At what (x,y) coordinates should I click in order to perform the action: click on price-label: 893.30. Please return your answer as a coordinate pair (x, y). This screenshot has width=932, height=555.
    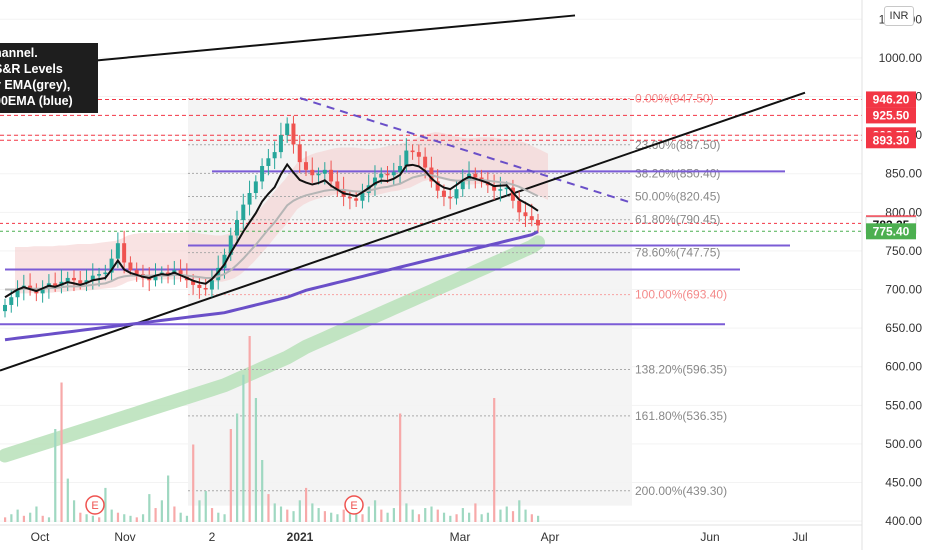
    Looking at the image, I should click on (891, 140).